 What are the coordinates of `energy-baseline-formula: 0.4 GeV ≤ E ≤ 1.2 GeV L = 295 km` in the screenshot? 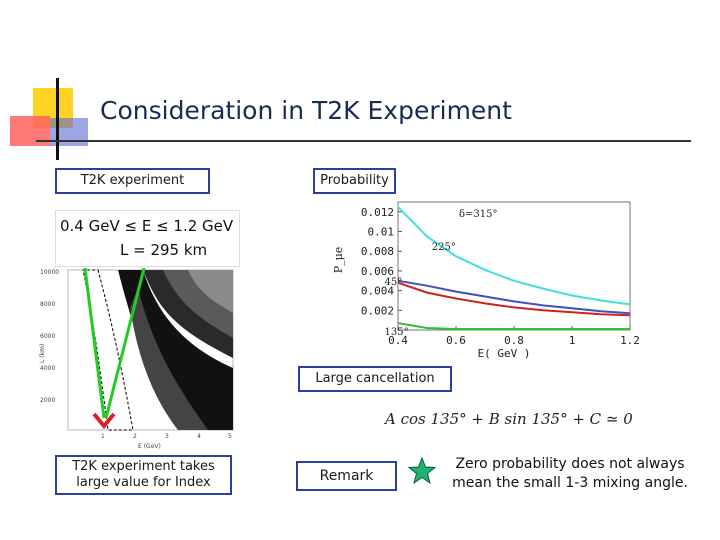 It's located at (147, 238).